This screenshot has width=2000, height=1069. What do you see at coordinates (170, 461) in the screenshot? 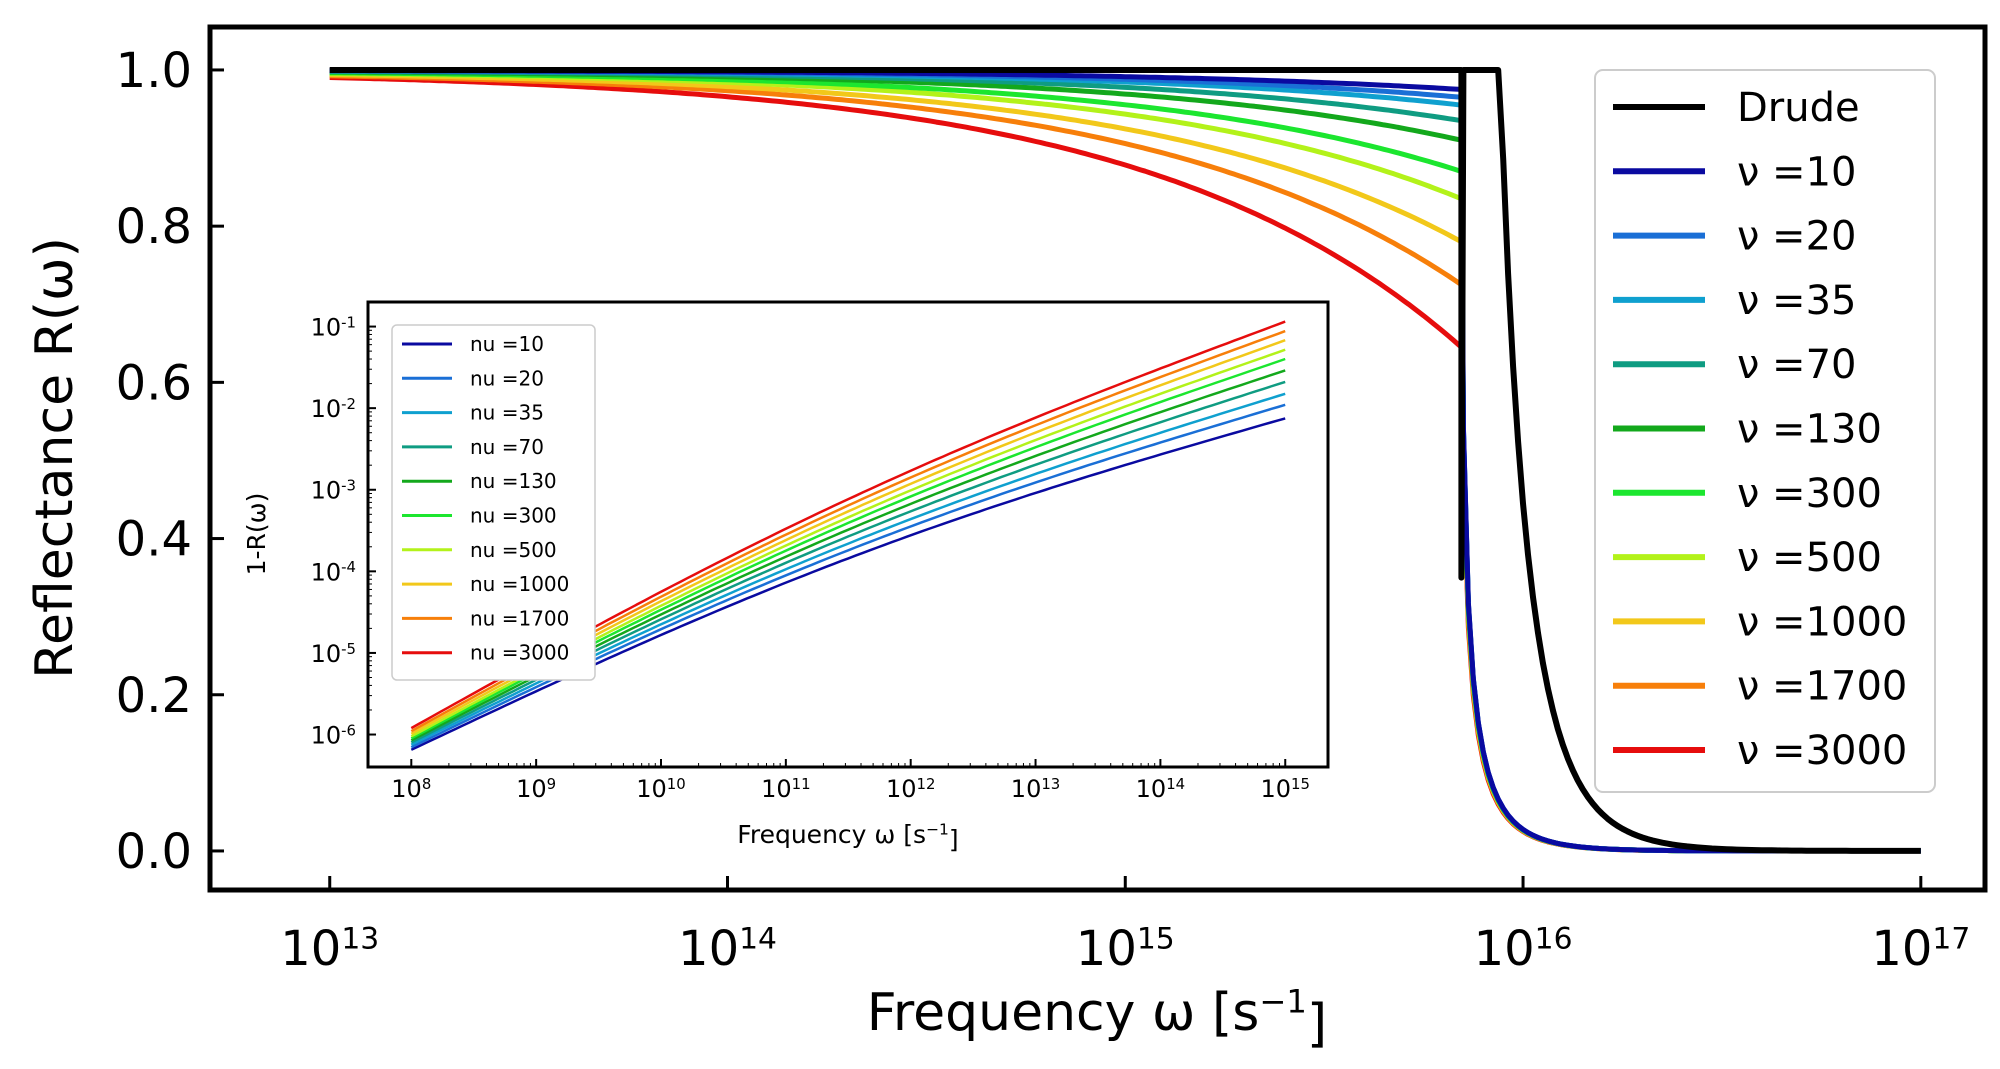
I see `main-y-axis: 0.0 0.2 0.4 0.6 0.8 1.0` at bounding box center [170, 461].